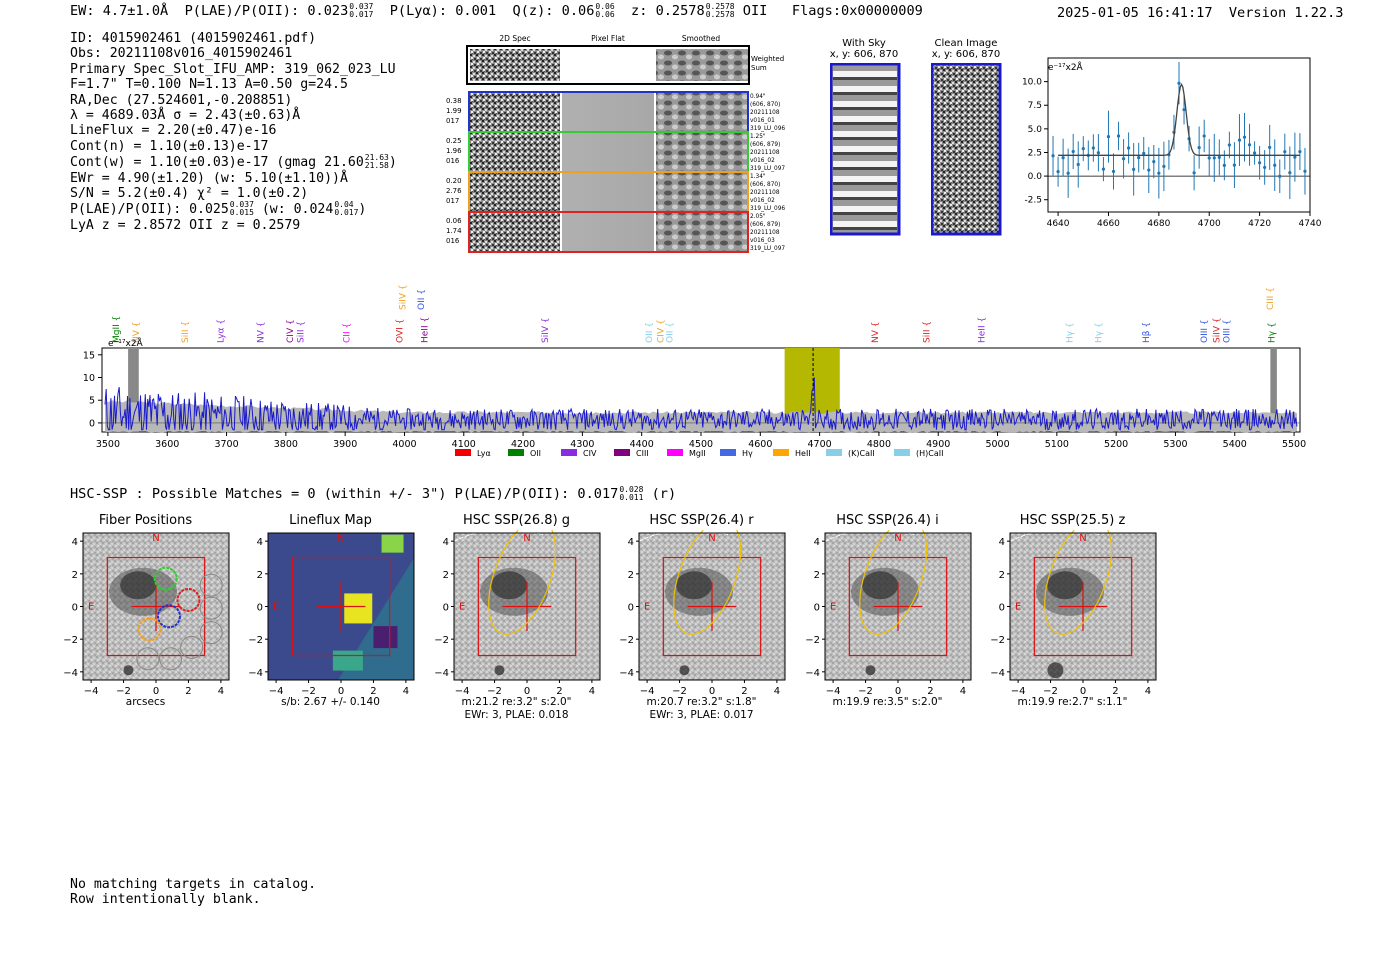  What do you see at coordinates (702, 112) in the screenshot?
I see `smoothed-cutout` at bounding box center [702, 112].